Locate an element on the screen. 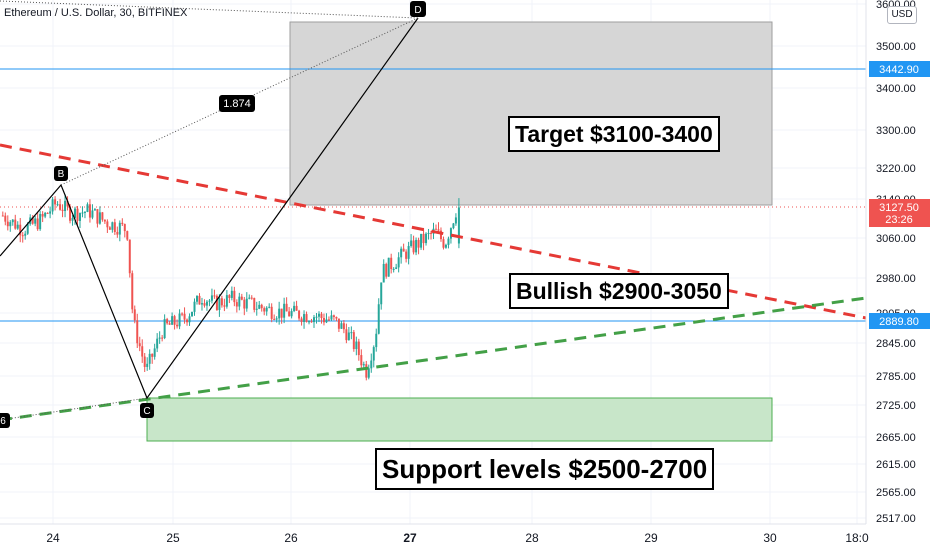 The height and width of the screenshot is (555, 932). time-tick-label: 24 is located at coordinates (53, 538).